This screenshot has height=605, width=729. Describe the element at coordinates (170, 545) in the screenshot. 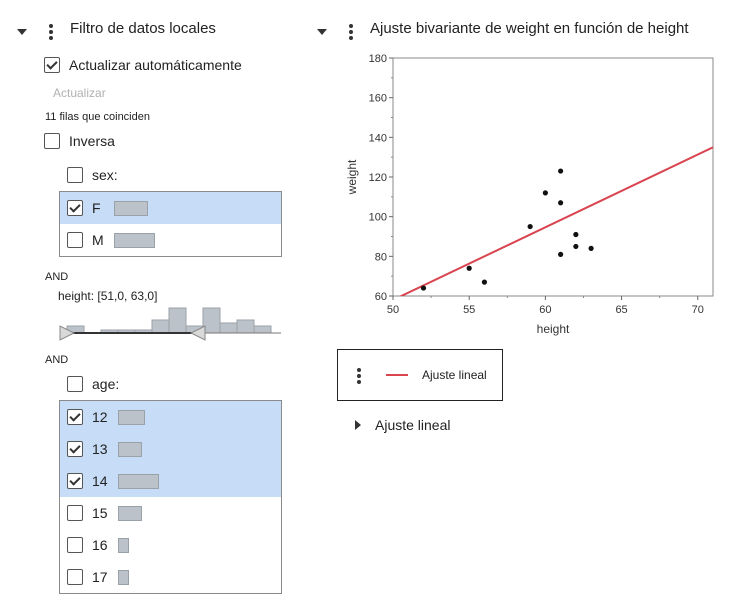

I see `list-item-age-16: 16` at that location.